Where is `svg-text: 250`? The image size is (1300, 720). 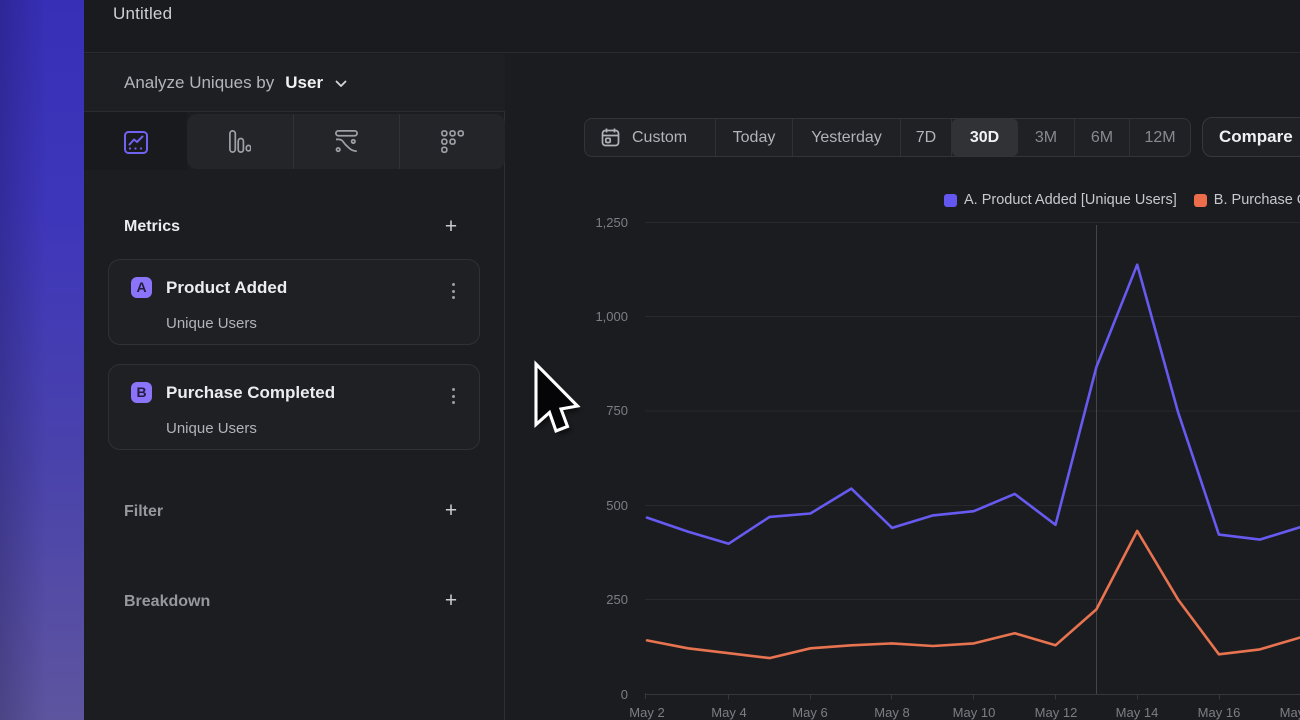
svg-text: 250 is located at coordinates (617, 599).